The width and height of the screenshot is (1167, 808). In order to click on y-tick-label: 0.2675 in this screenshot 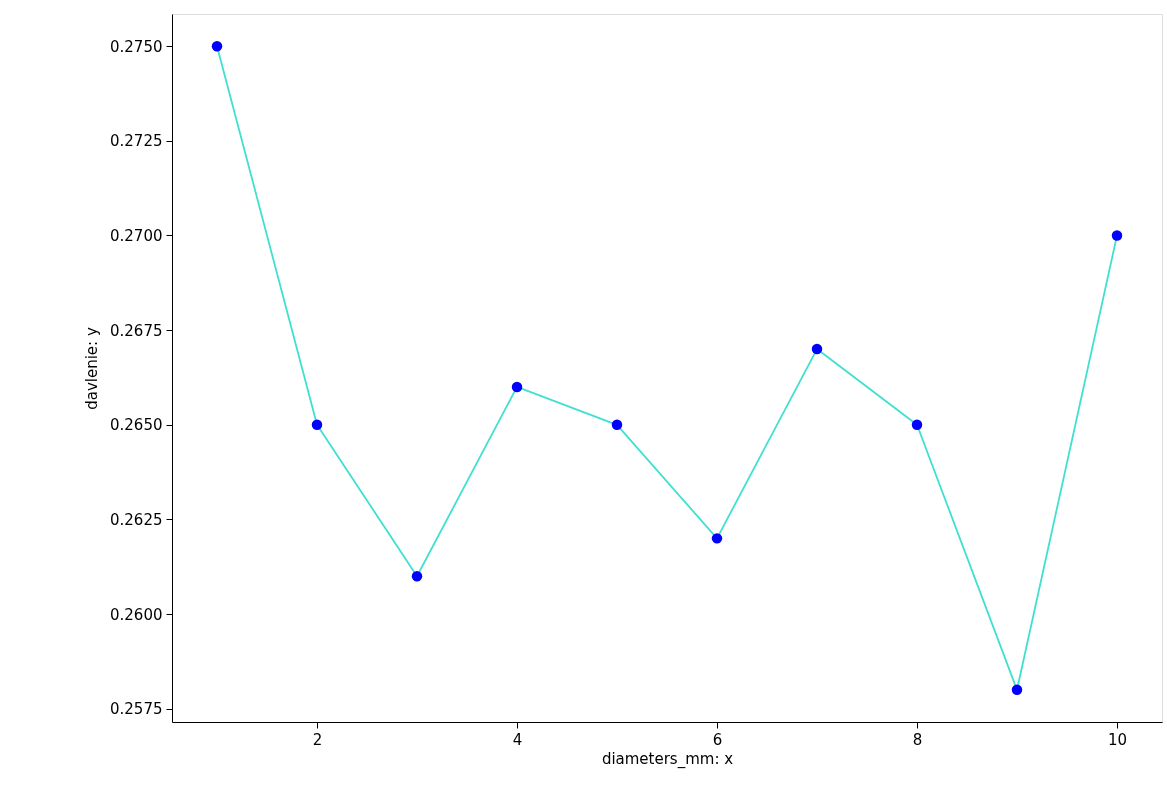, I will do `click(136, 330)`.